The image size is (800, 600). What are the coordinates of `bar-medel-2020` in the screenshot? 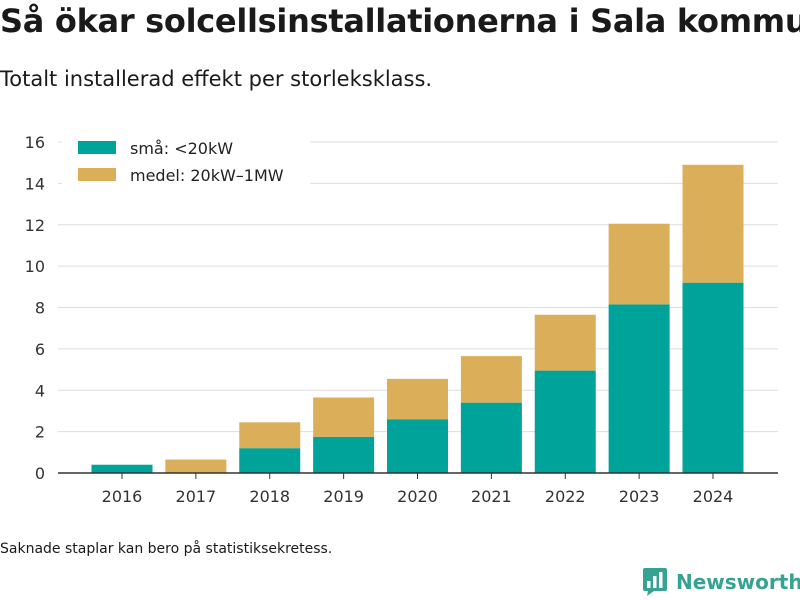 It's located at (417, 399).